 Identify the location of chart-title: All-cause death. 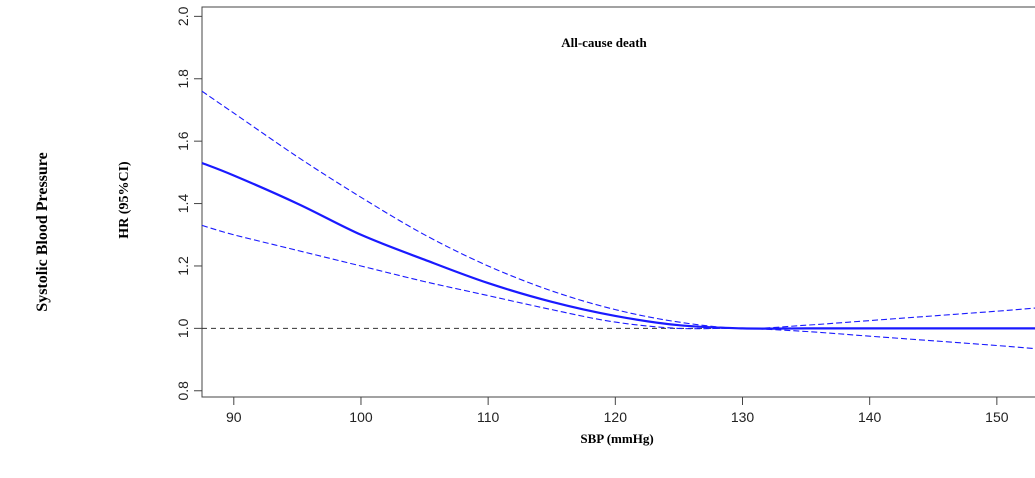
(604, 42).